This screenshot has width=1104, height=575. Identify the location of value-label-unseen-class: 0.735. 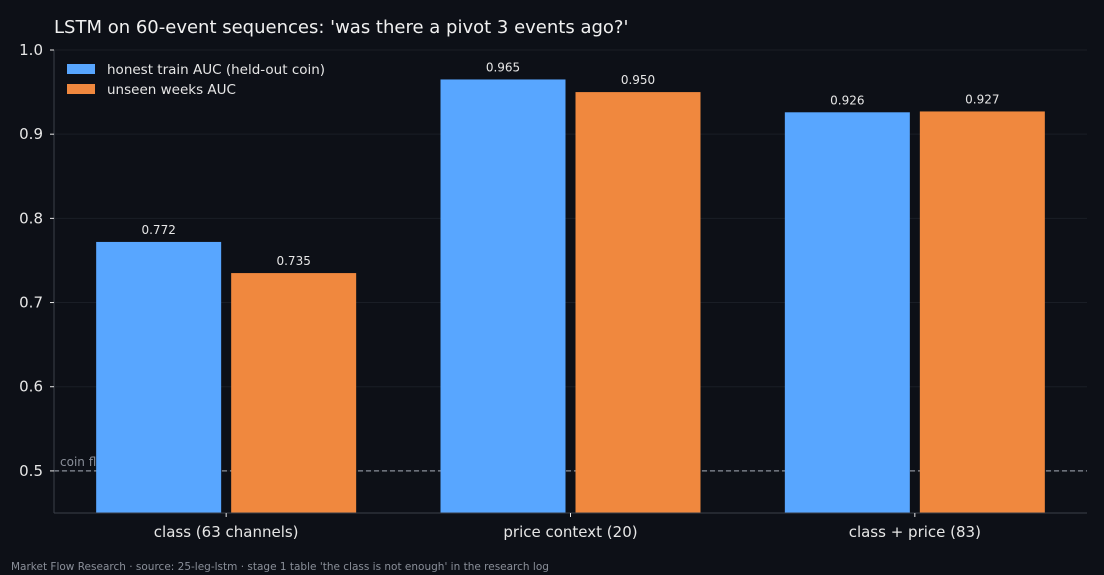
(293, 261).